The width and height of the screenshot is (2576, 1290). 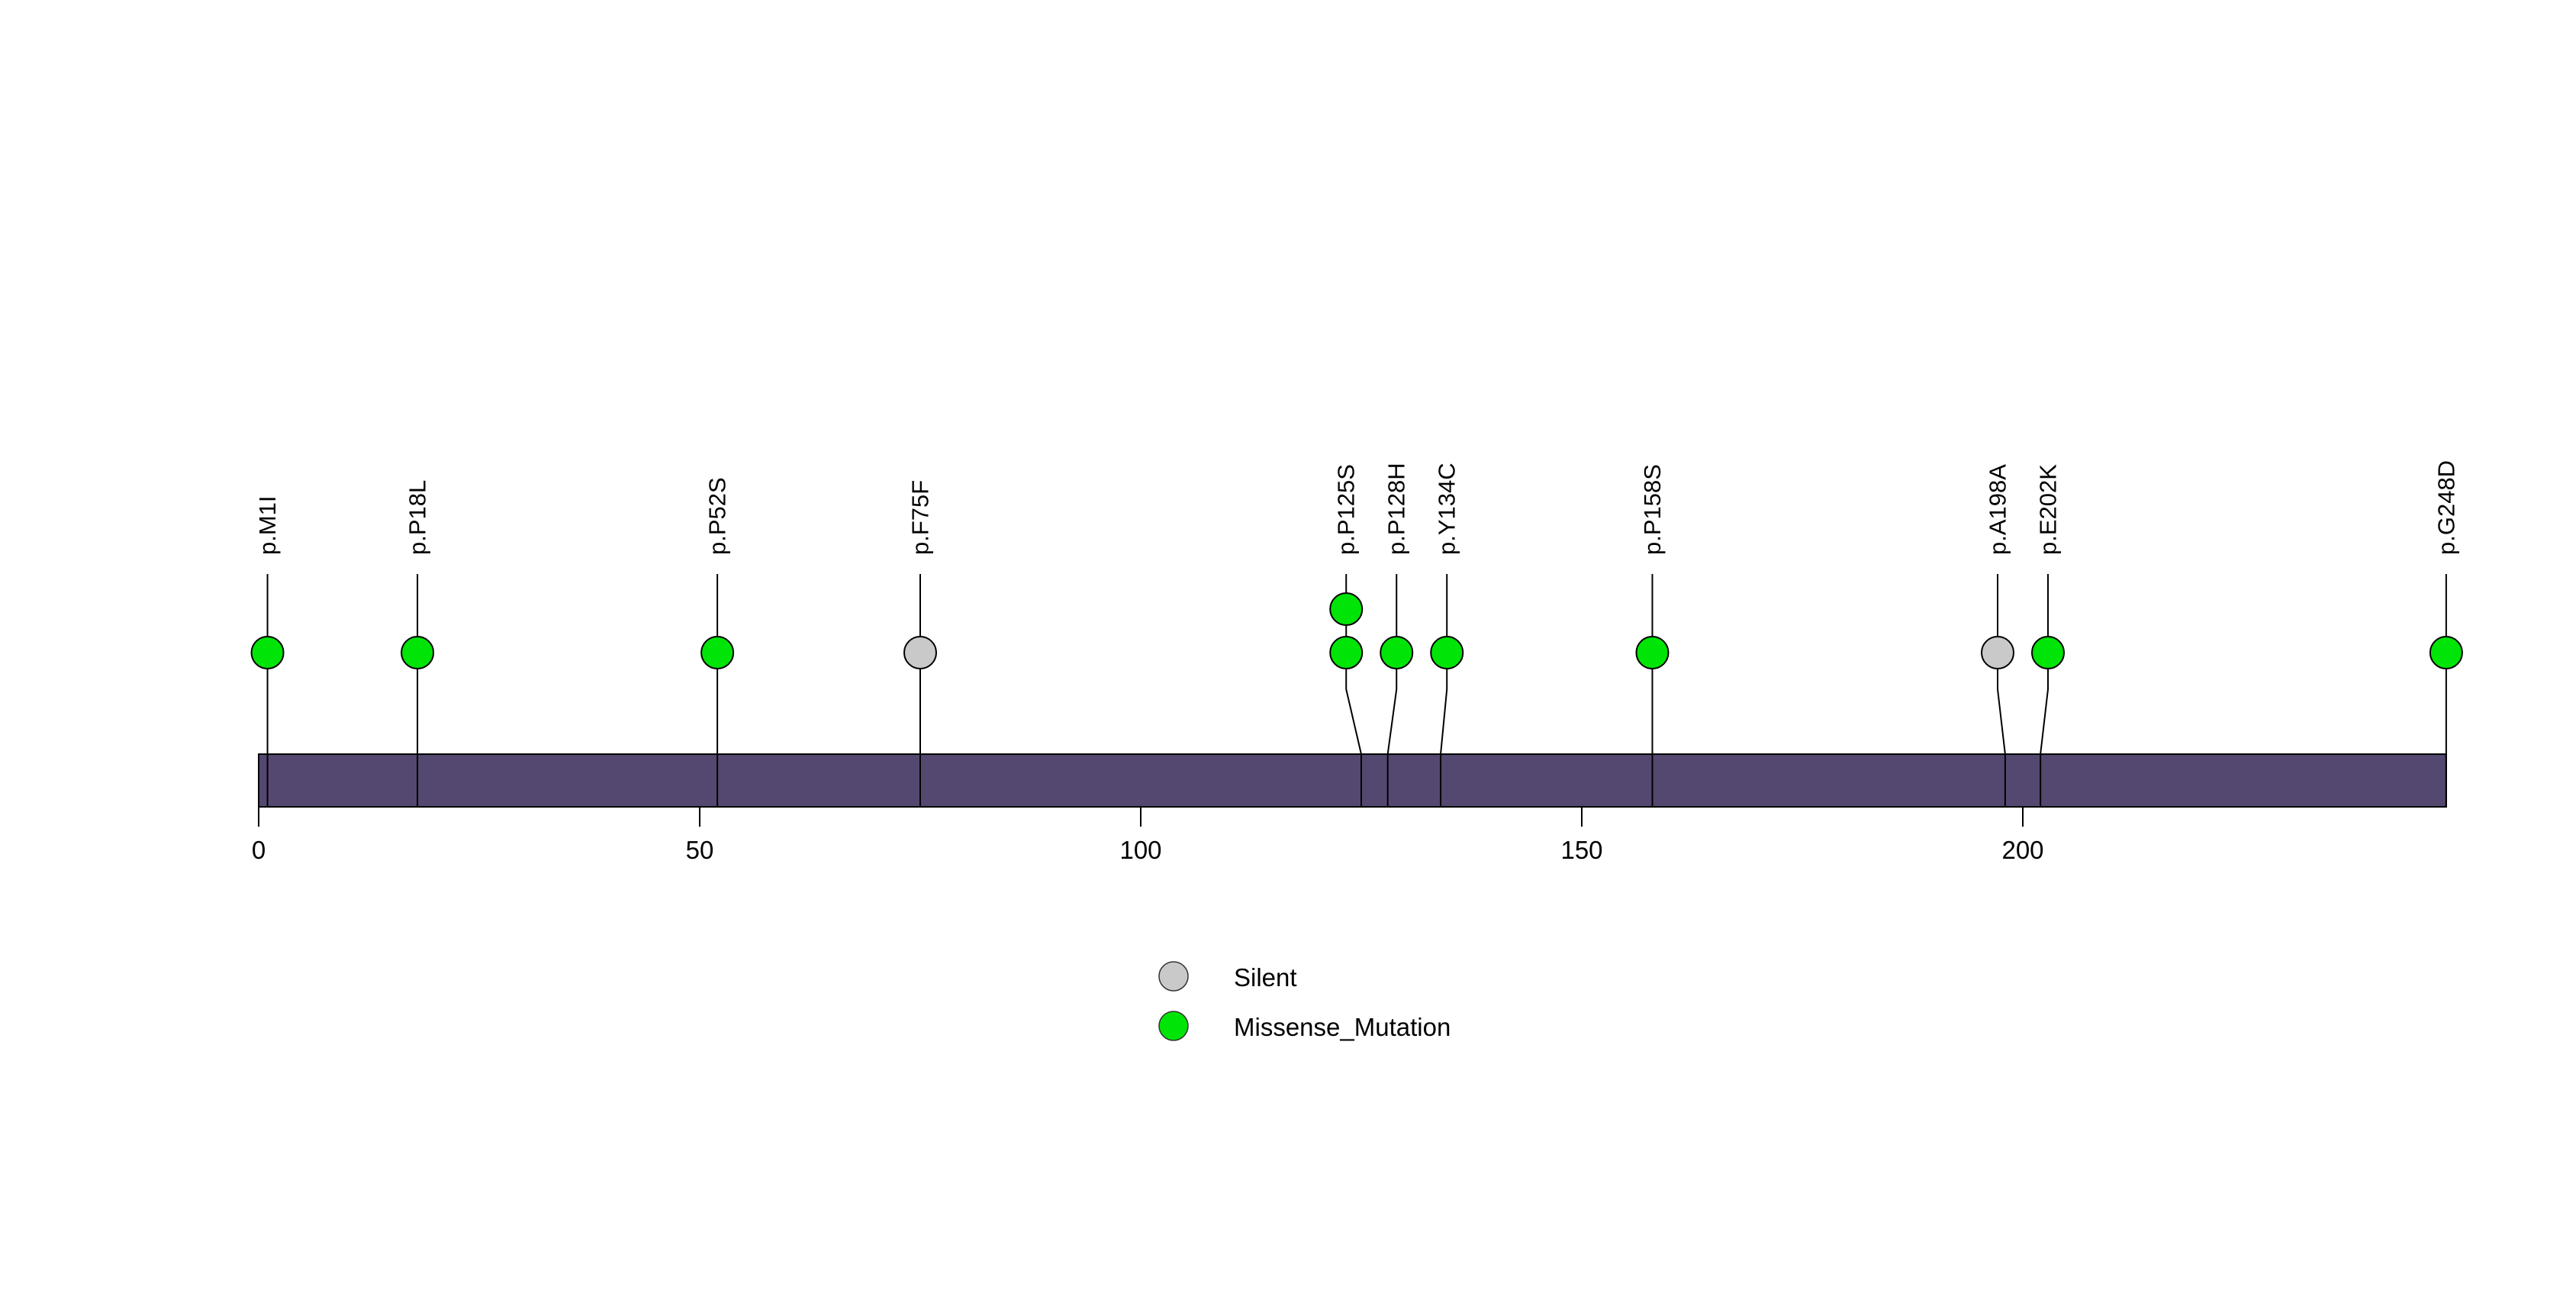 I want to click on mutation-label: p.Y134C, so click(x=1447, y=509).